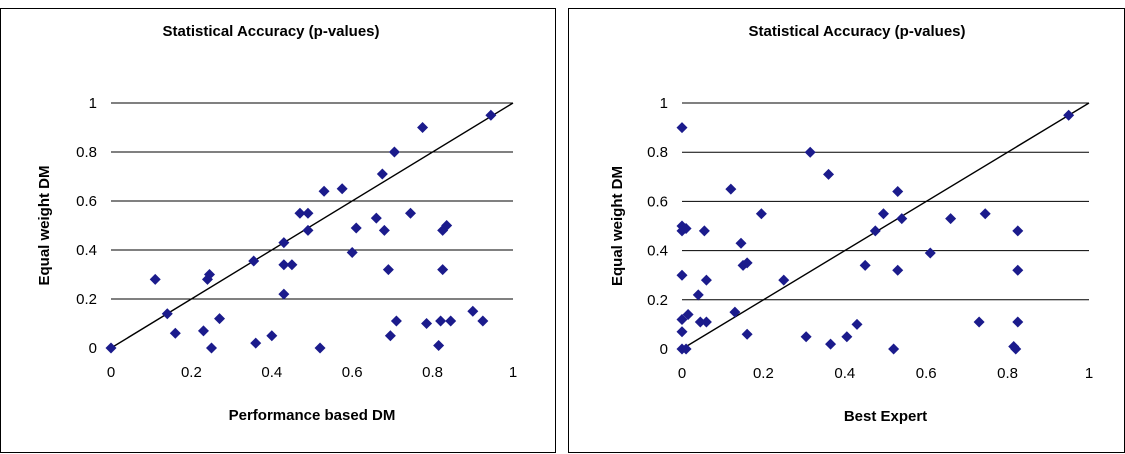 Image resolution: width=1125 pixels, height=454 pixels. What do you see at coordinates (513, 372) in the screenshot?
I see `x-tick-label: 1` at bounding box center [513, 372].